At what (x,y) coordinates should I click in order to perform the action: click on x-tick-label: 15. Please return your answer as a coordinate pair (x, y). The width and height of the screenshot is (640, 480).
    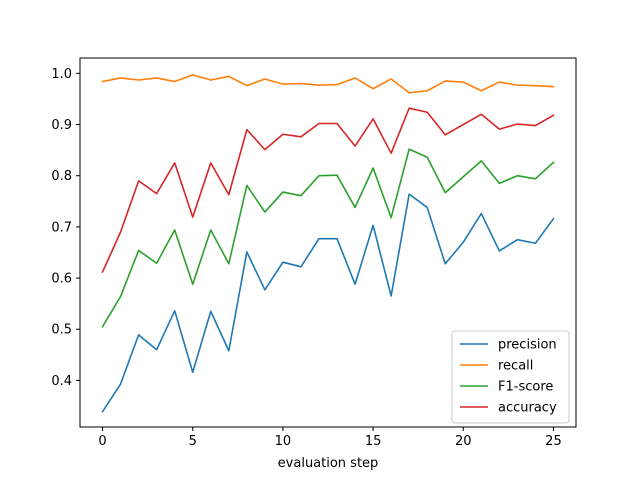
    Looking at the image, I should click on (373, 441).